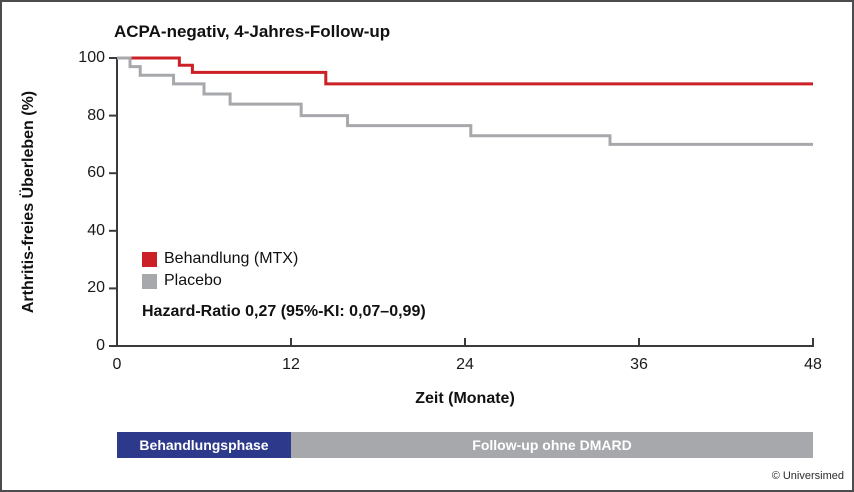 The height and width of the screenshot is (492, 854). What do you see at coordinates (284, 311) in the screenshot?
I see `hazard-ratio-annotation: Hazard-Ratio 0,27 (95%-KI: 0,07–0,99)` at bounding box center [284, 311].